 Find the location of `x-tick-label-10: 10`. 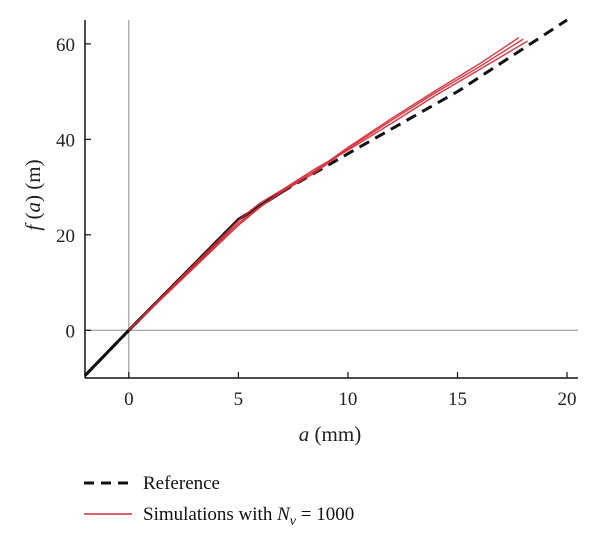

x-tick-label-10: 10 is located at coordinates (347, 399).